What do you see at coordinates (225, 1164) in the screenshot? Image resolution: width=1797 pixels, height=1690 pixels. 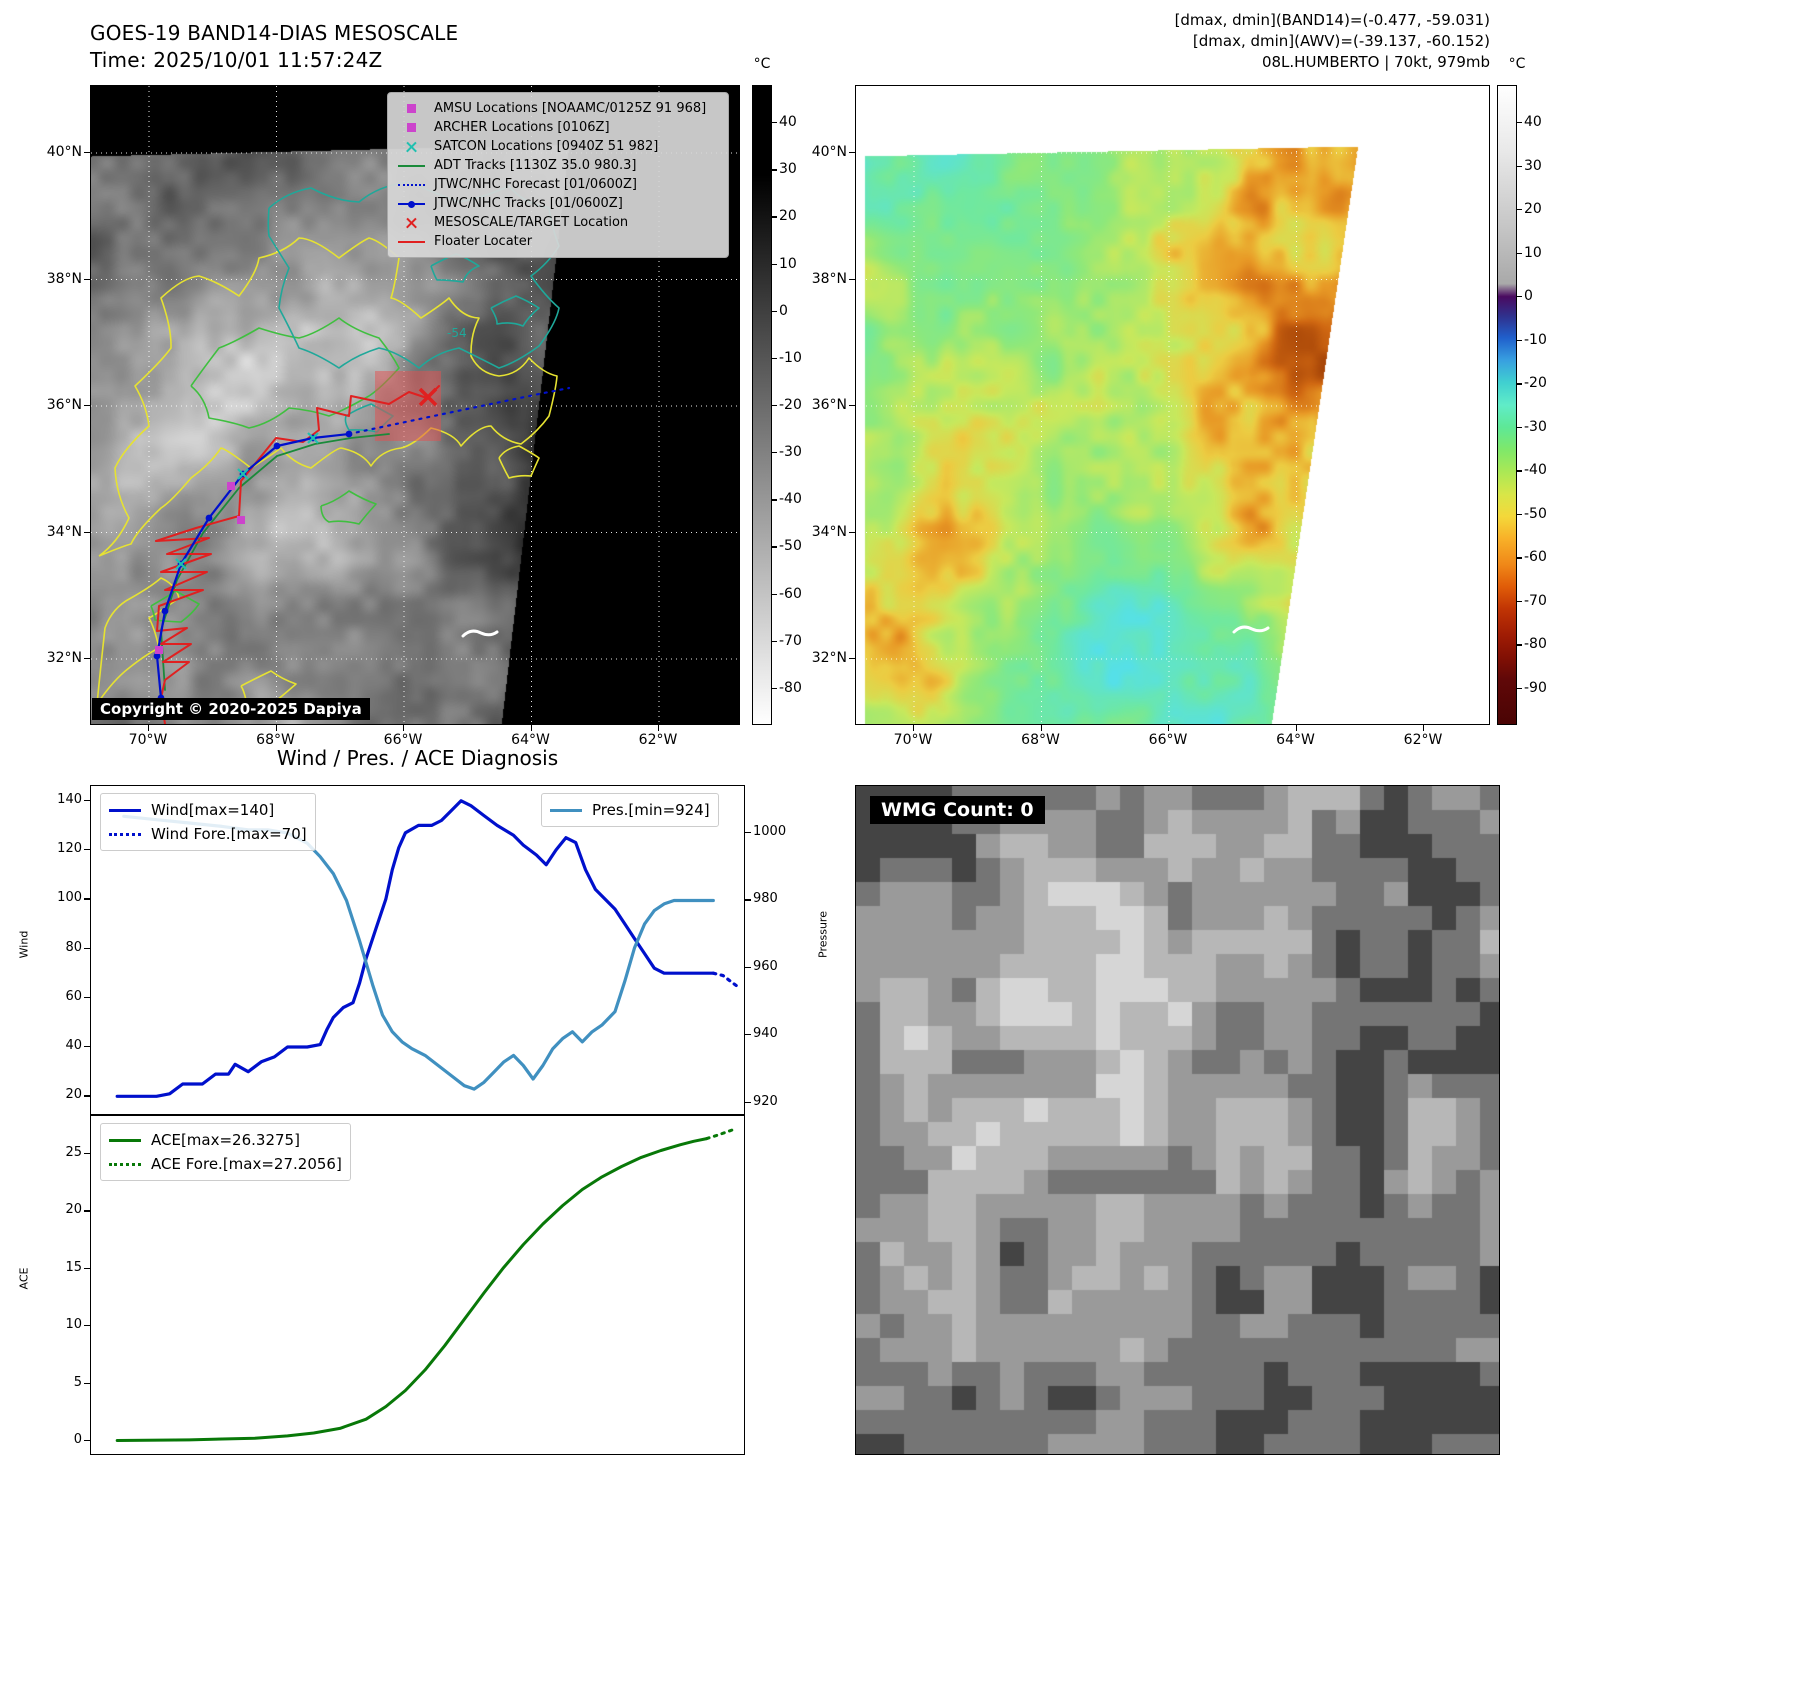 I see `legend-item: ACE Fore.[max=27.2056]` at bounding box center [225, 1164].